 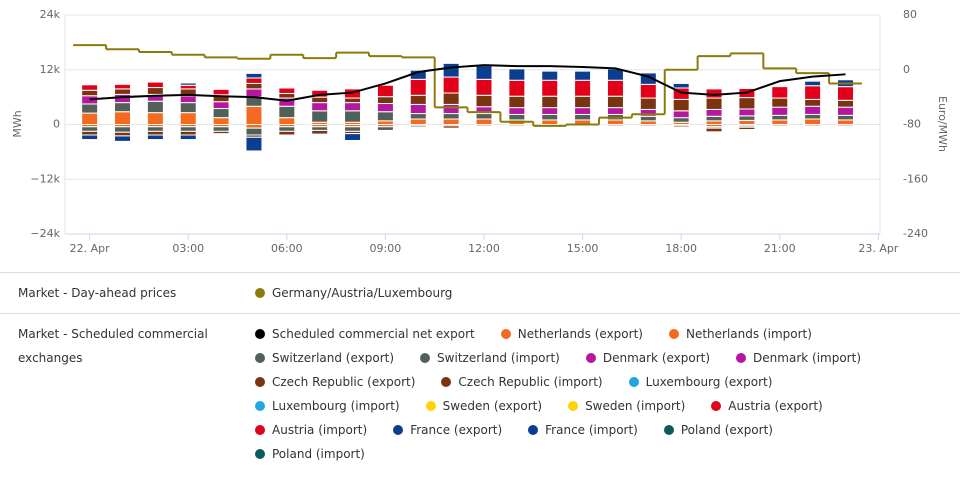 I want to click on y-tick-label: −12k, so click(x=45, y=178).